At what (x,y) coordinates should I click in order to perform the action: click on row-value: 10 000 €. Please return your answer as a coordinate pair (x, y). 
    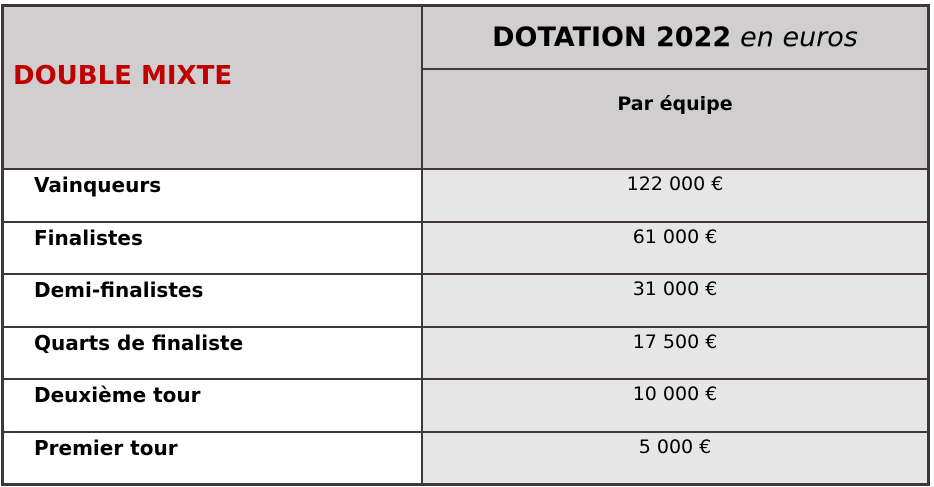
    Looking at the image, I should click on (675, 394).